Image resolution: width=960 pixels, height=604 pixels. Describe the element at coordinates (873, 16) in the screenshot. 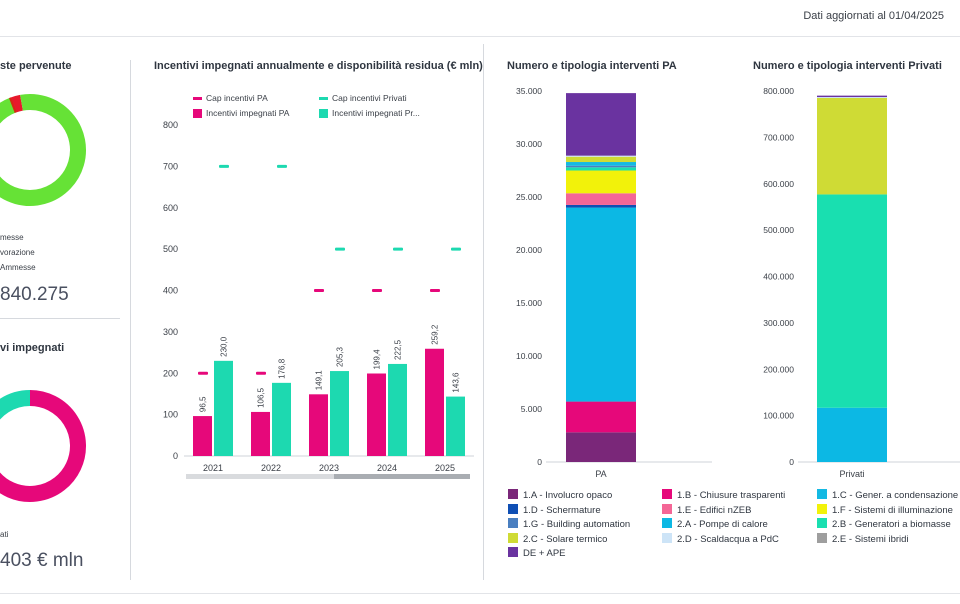

I see `update-date: Dati aggiornati al 01/04/2025` at that location.